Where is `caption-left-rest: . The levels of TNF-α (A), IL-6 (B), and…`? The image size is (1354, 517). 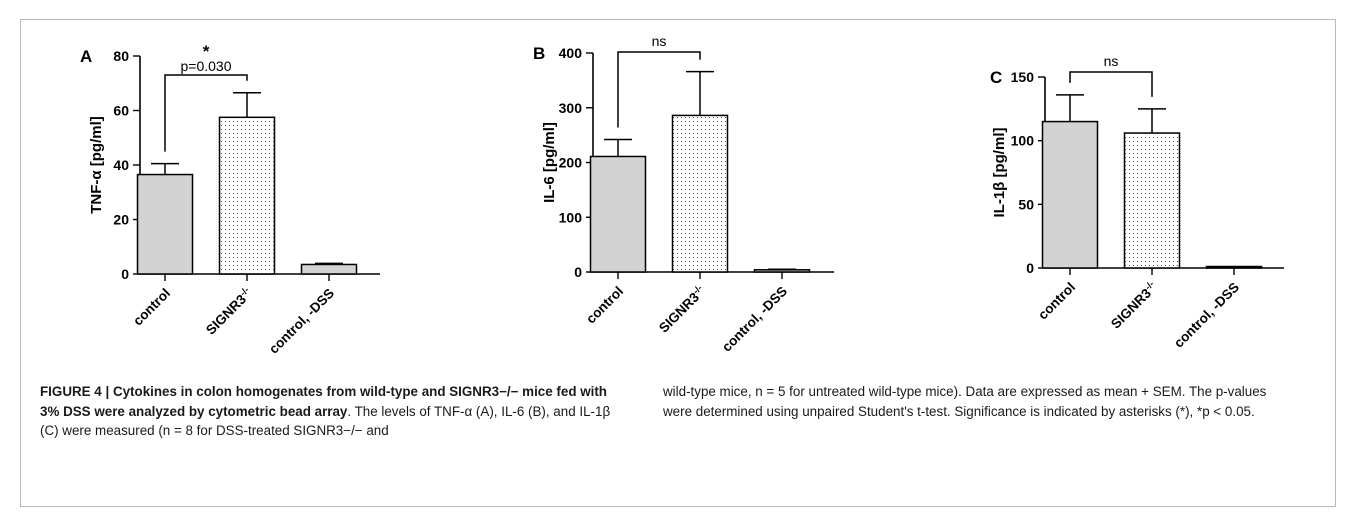 caption-left-rest: . The levels of TNF-α (A), IL-6 (B), and… is located at coordinates (325, 421).